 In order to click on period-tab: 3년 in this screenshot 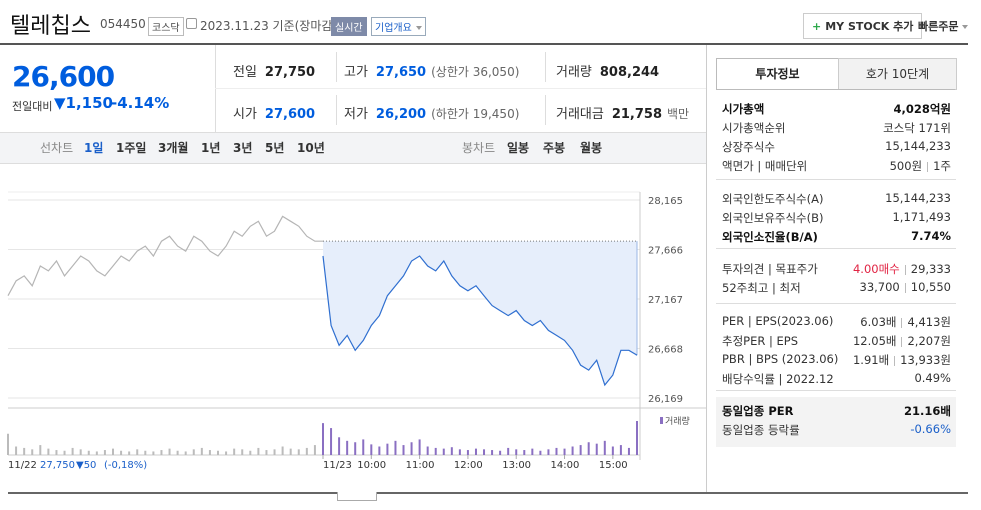, I will do `click(243, 148)`.